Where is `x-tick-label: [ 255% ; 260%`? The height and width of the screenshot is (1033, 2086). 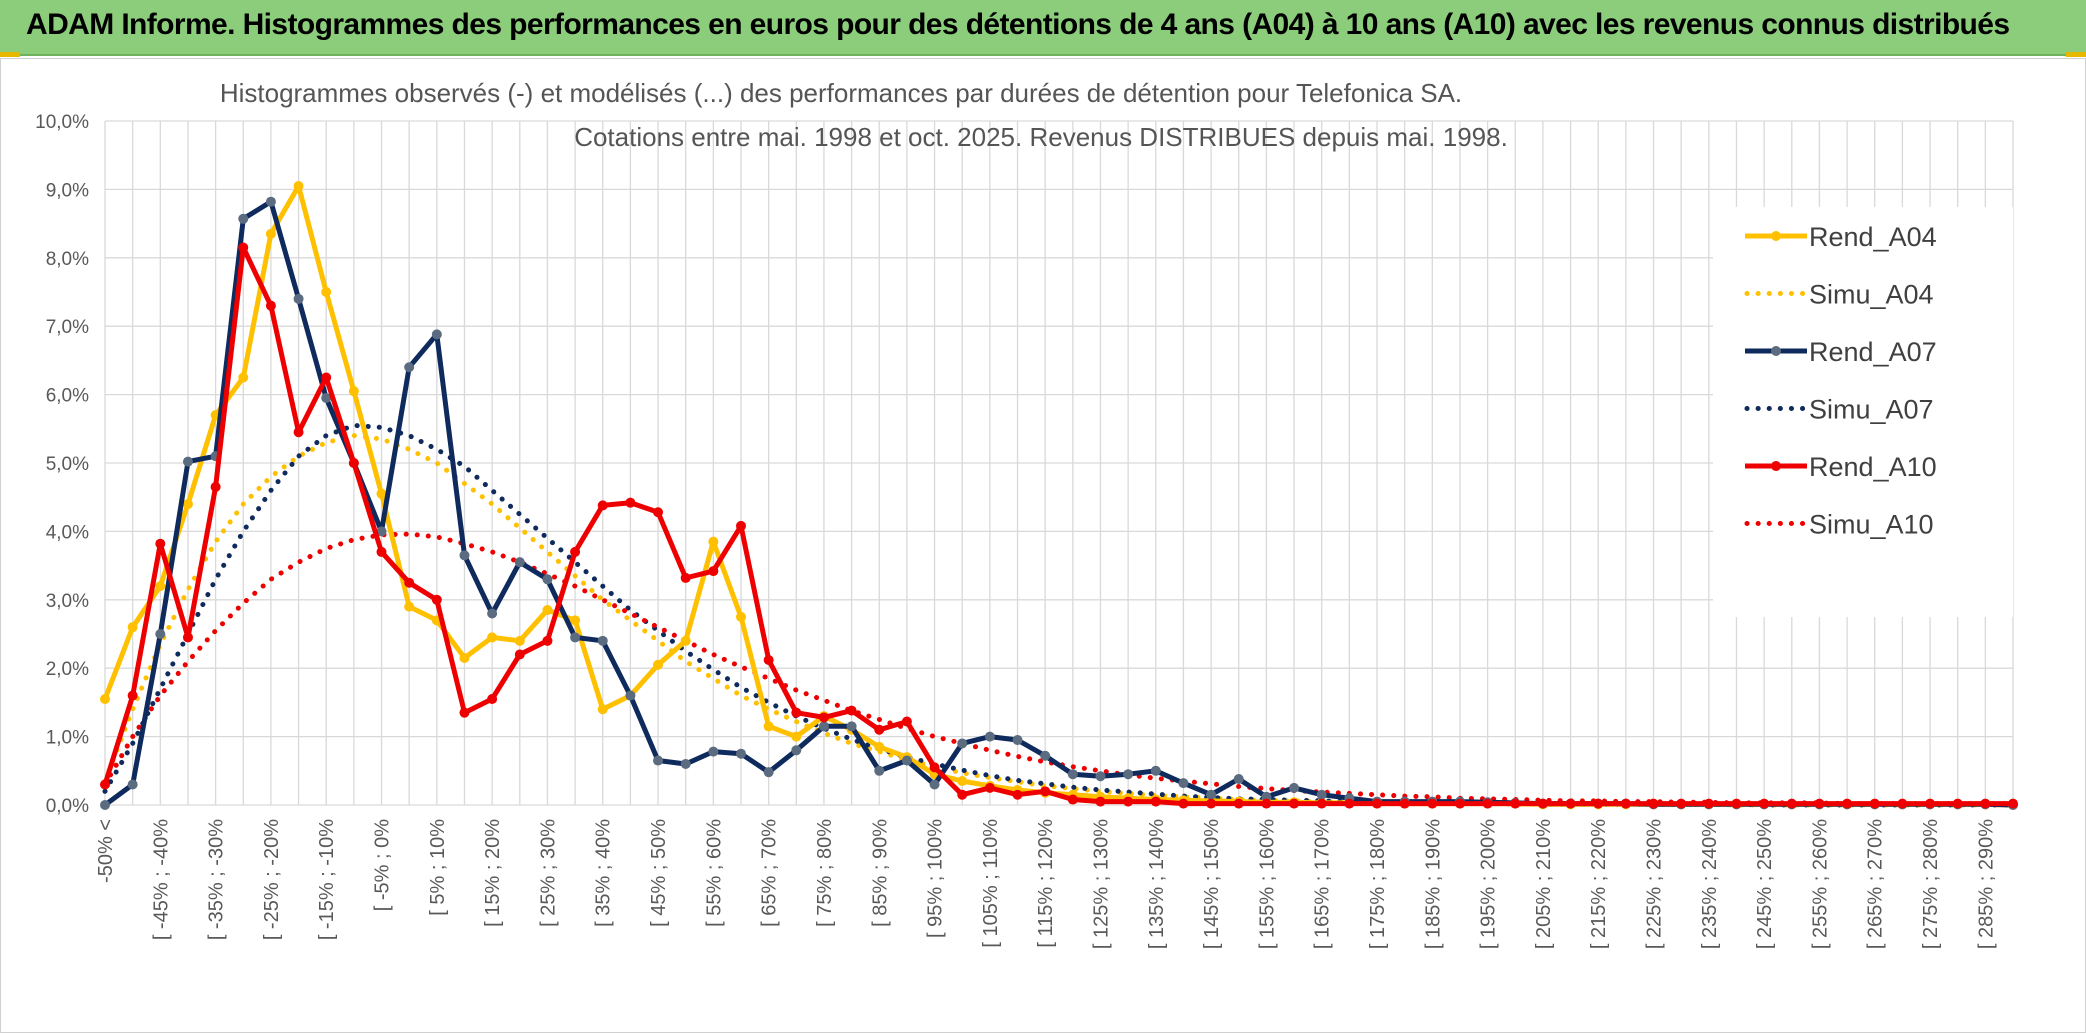 x-tick-label: [ 255% ; 260% is located at coordinates (1820, 884).